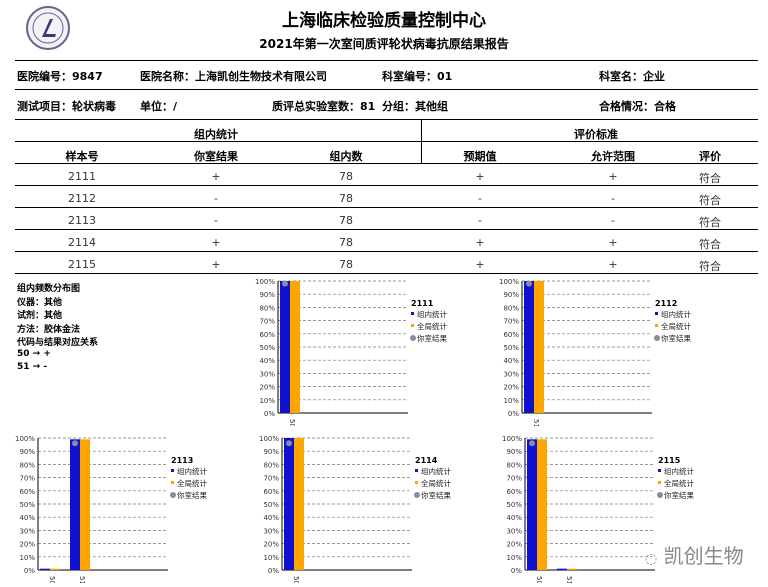 The image size is (768, 587). What do you see at coordinates (49, 289) in the screenshot?
I see `note-line: 组内频数分布图` at bounding box center [49, 289].